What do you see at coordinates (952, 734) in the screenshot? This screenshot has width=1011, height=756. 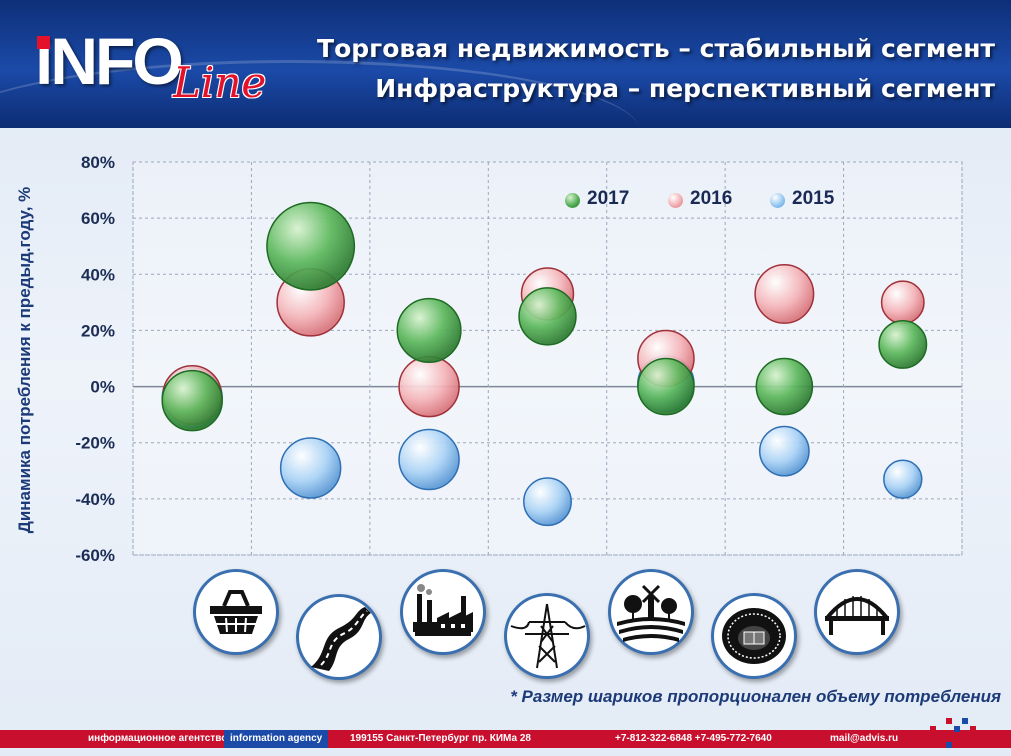 I see `footer-pixel-decoration` at bounding box center [952, 734].